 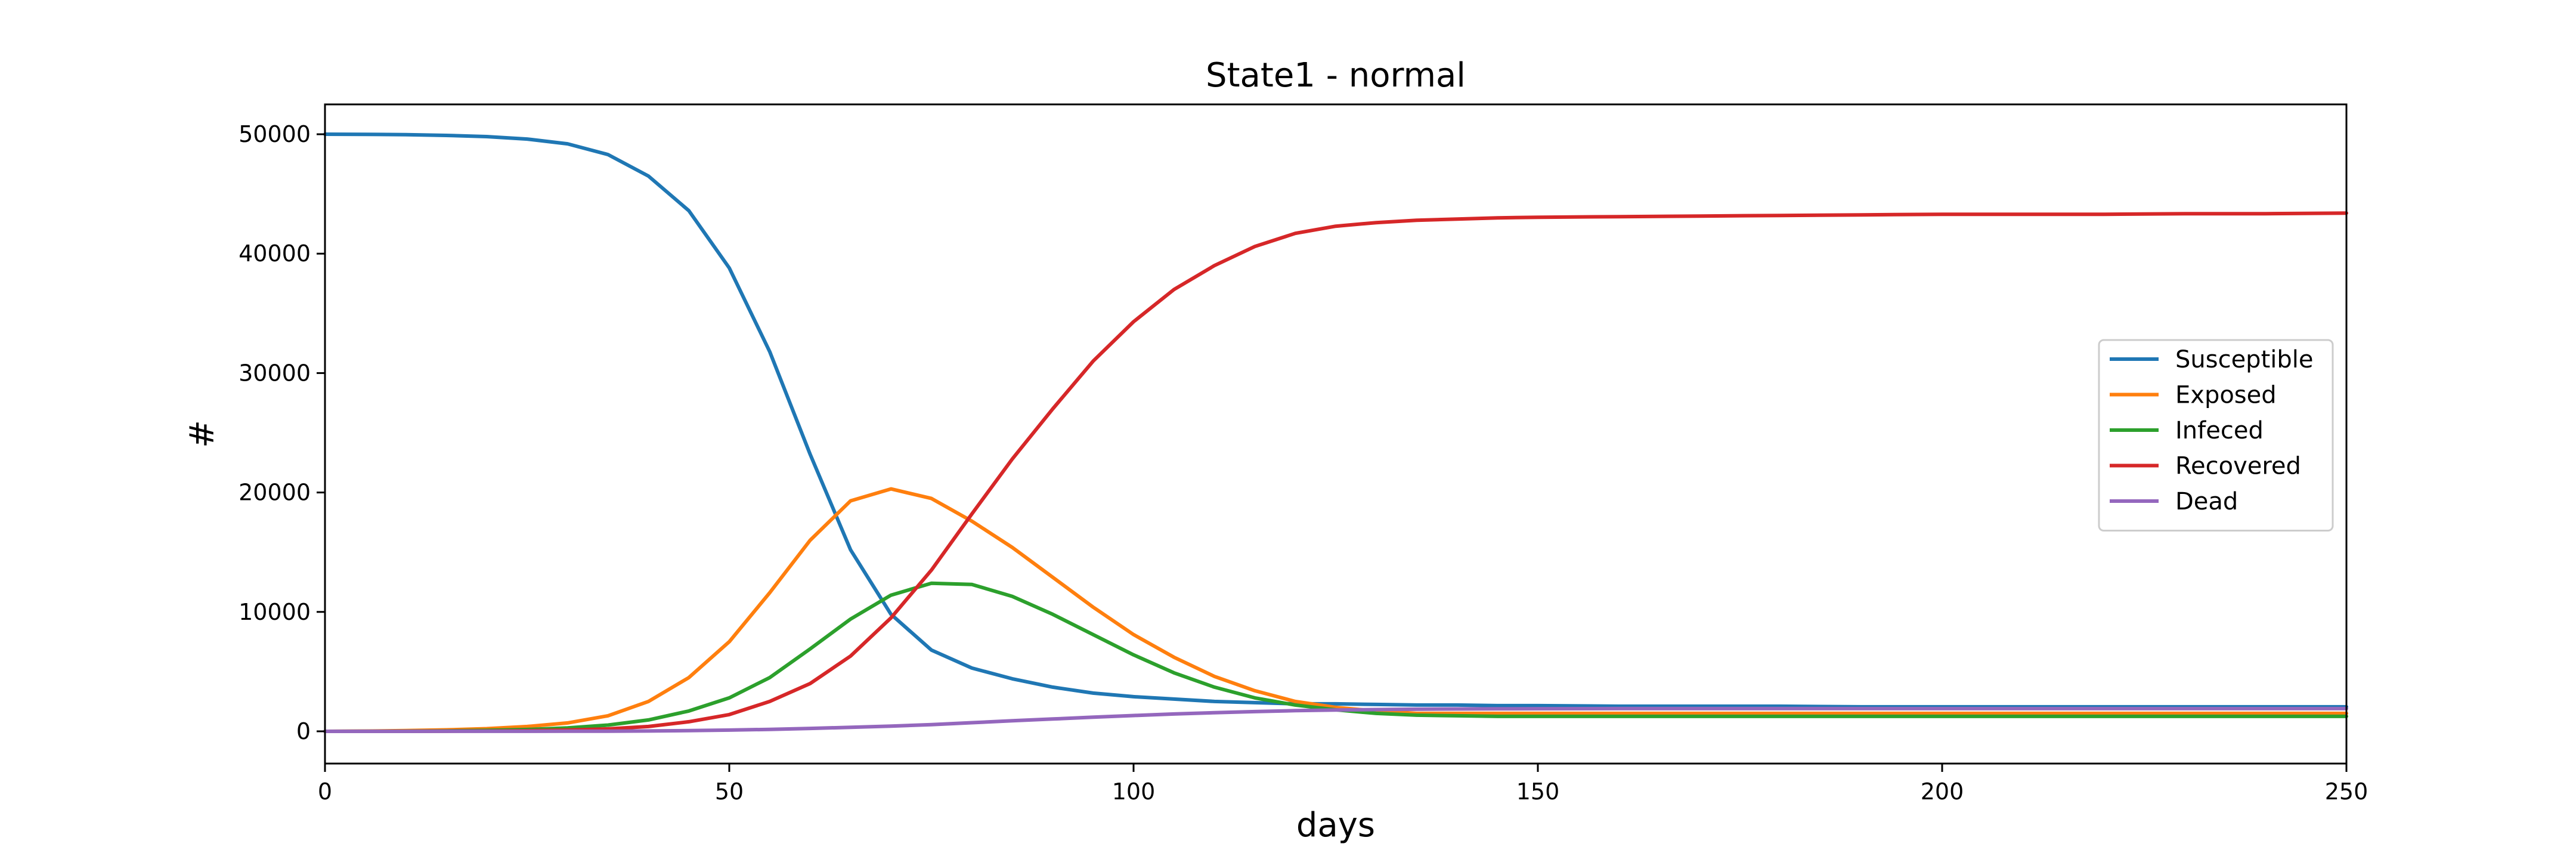 I want to click on y-axis: 0 10000 20000 30000 40000 50000, so click(x=282, y=432).